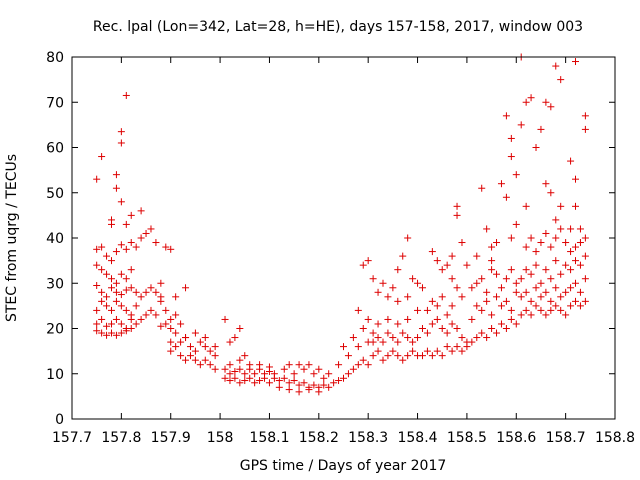  I want to click on y-tick-label: 40, so click(55, 239).